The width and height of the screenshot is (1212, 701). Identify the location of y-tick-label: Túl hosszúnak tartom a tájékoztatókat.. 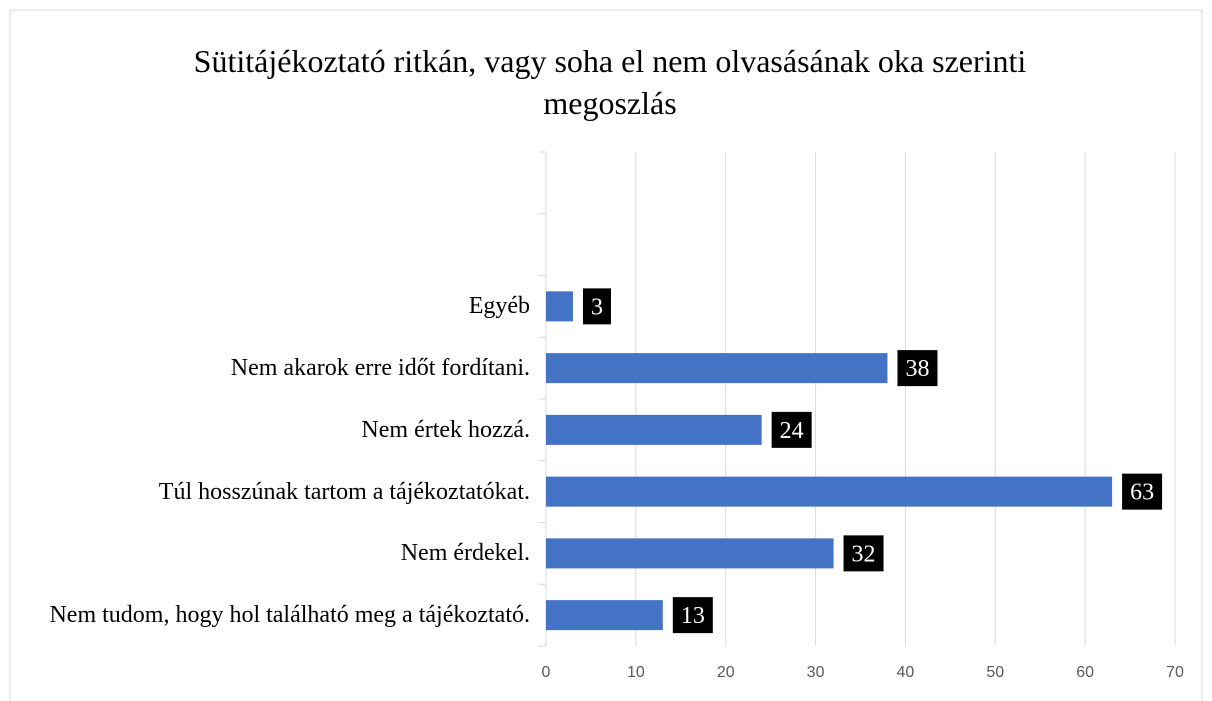
(344, 491).